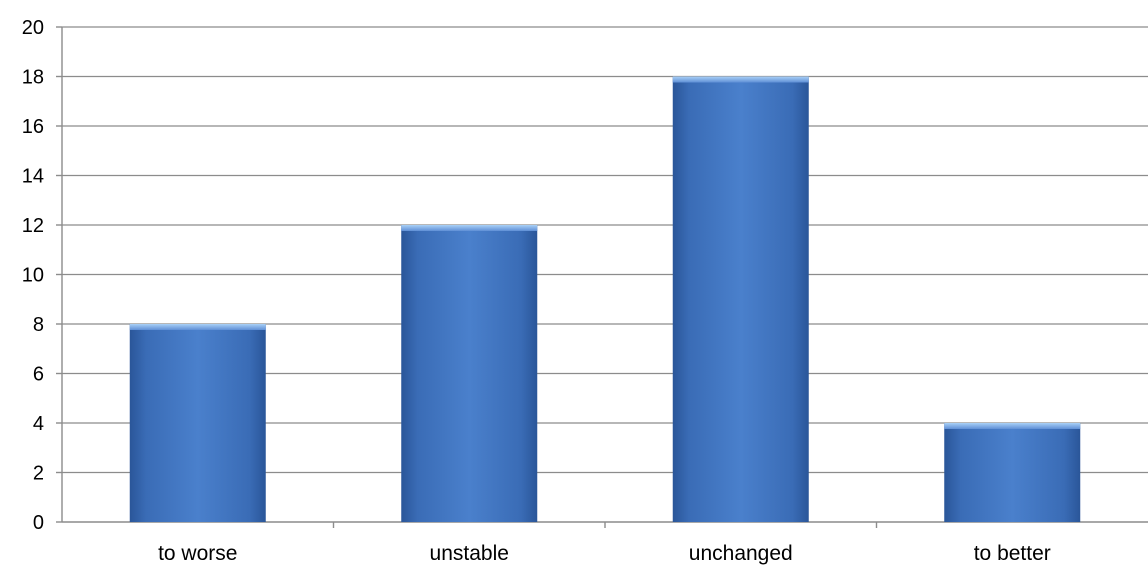  I want to click on bar-to-better, so click(1012, 472).